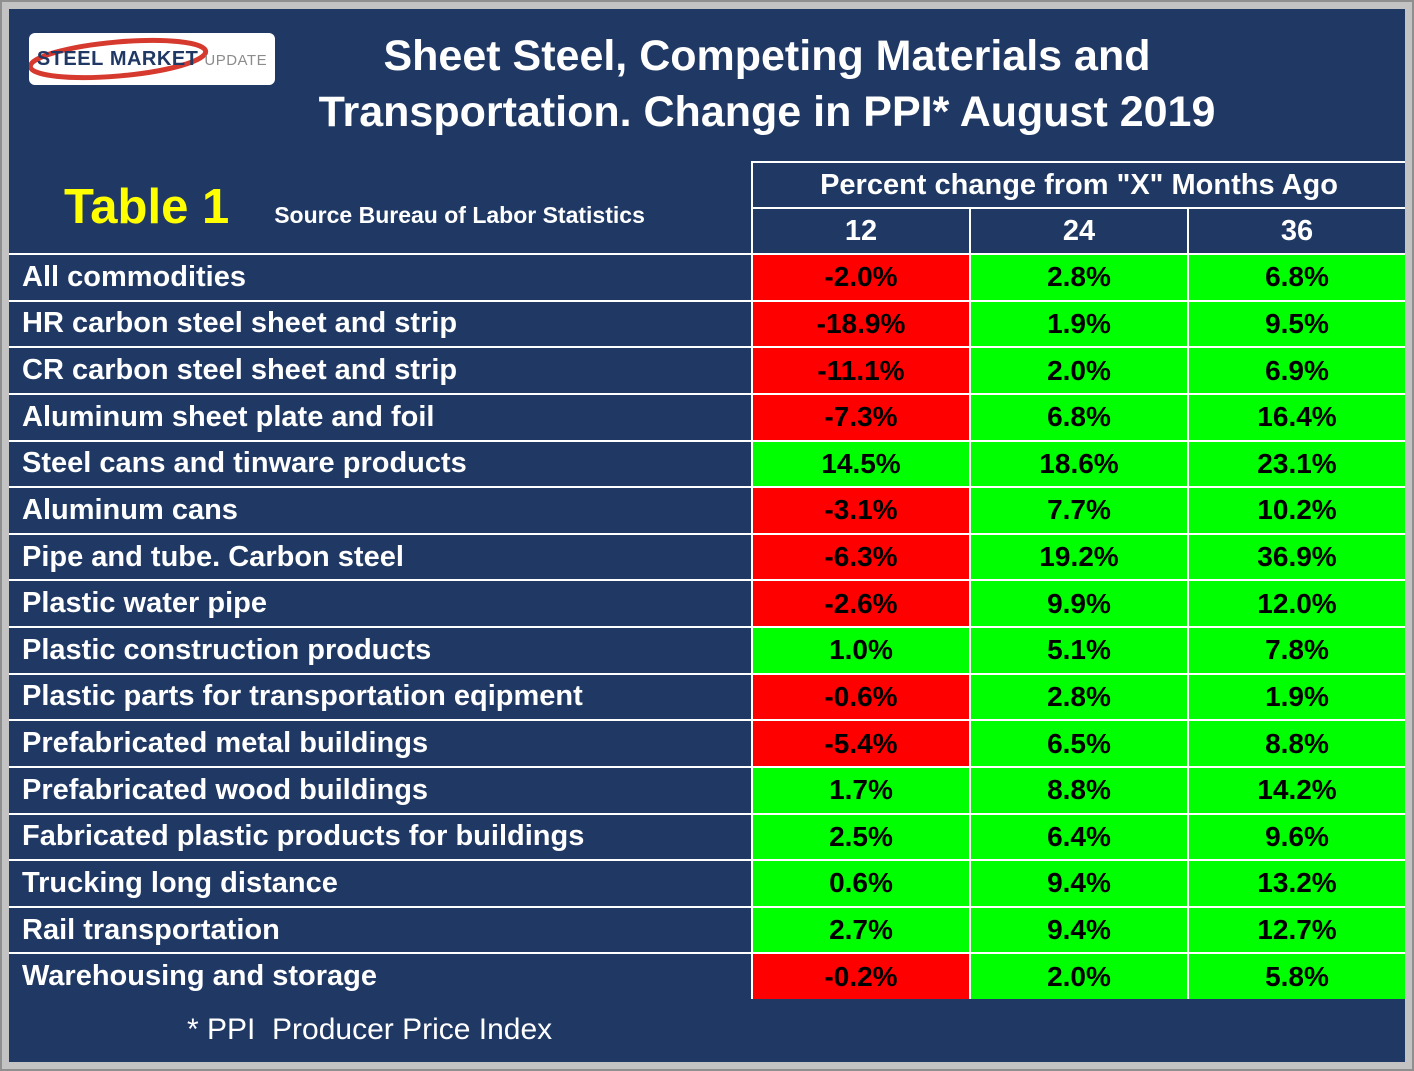  What do you see at coordinates (459, 214) in the screenshot?
I see `table-source-label: Source Bureau of Labor Statistics` at bounding box center [459, 214].